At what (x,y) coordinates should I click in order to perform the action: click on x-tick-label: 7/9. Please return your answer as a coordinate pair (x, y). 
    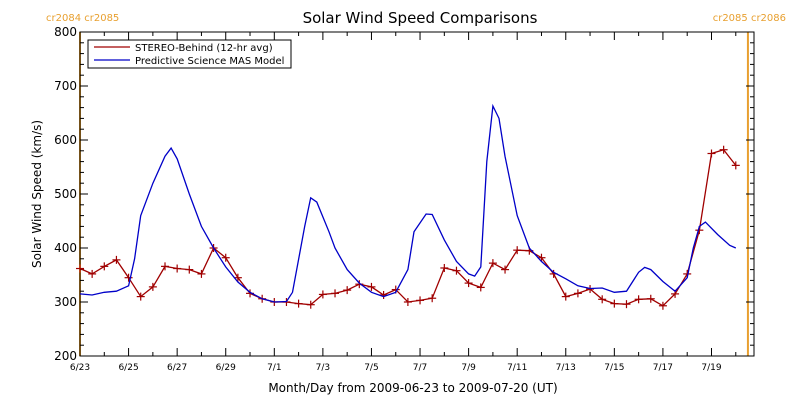
    Looking at the image, I should click on (468, 368).